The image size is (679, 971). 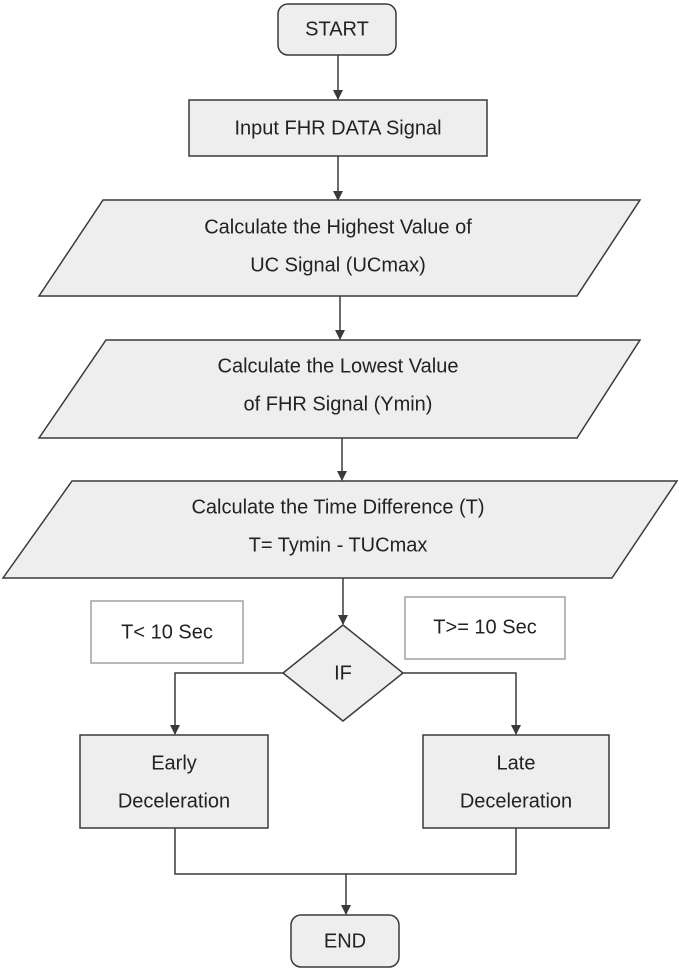 I want to click on input-process-label: Input FHR DATA Signal, so click(x=337, y=128).